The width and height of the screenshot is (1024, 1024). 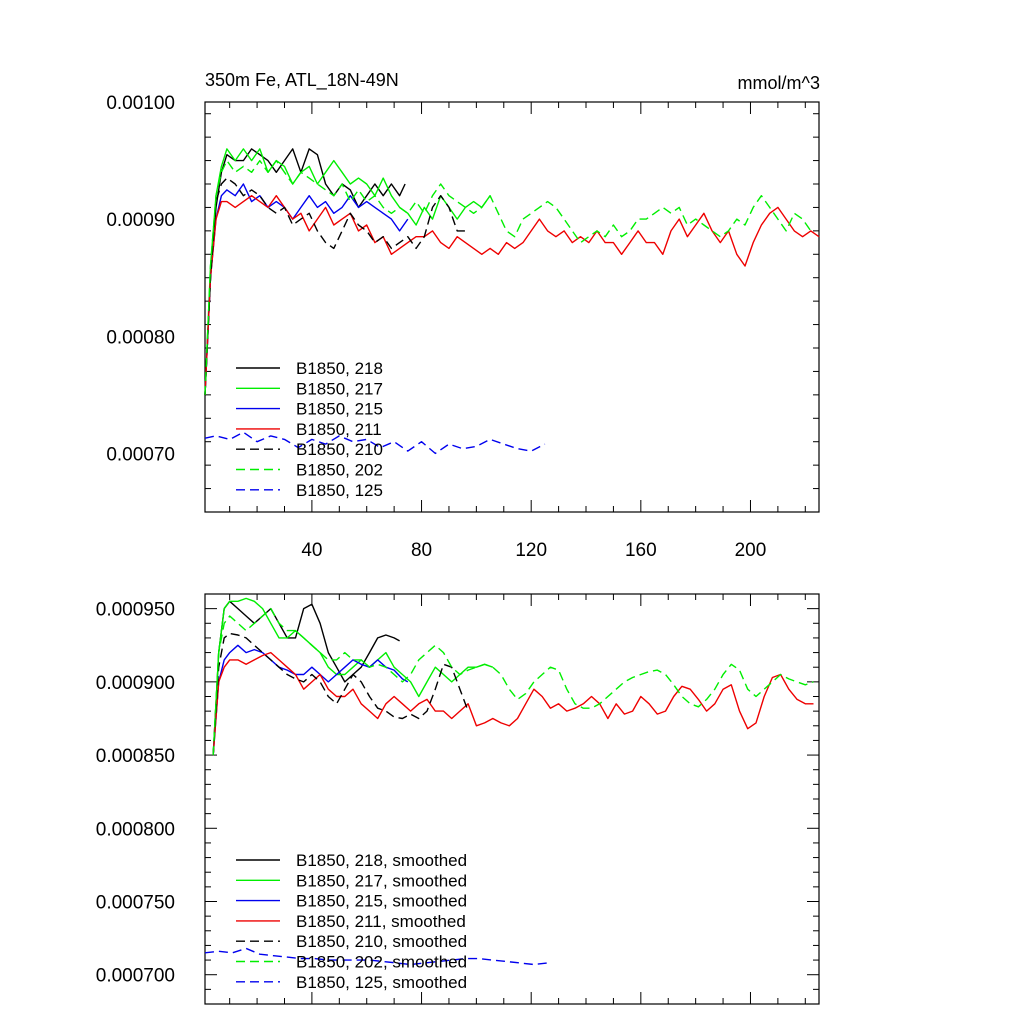 I want to click on y-tick-label: 0.00100, so click(x=140, y=103).